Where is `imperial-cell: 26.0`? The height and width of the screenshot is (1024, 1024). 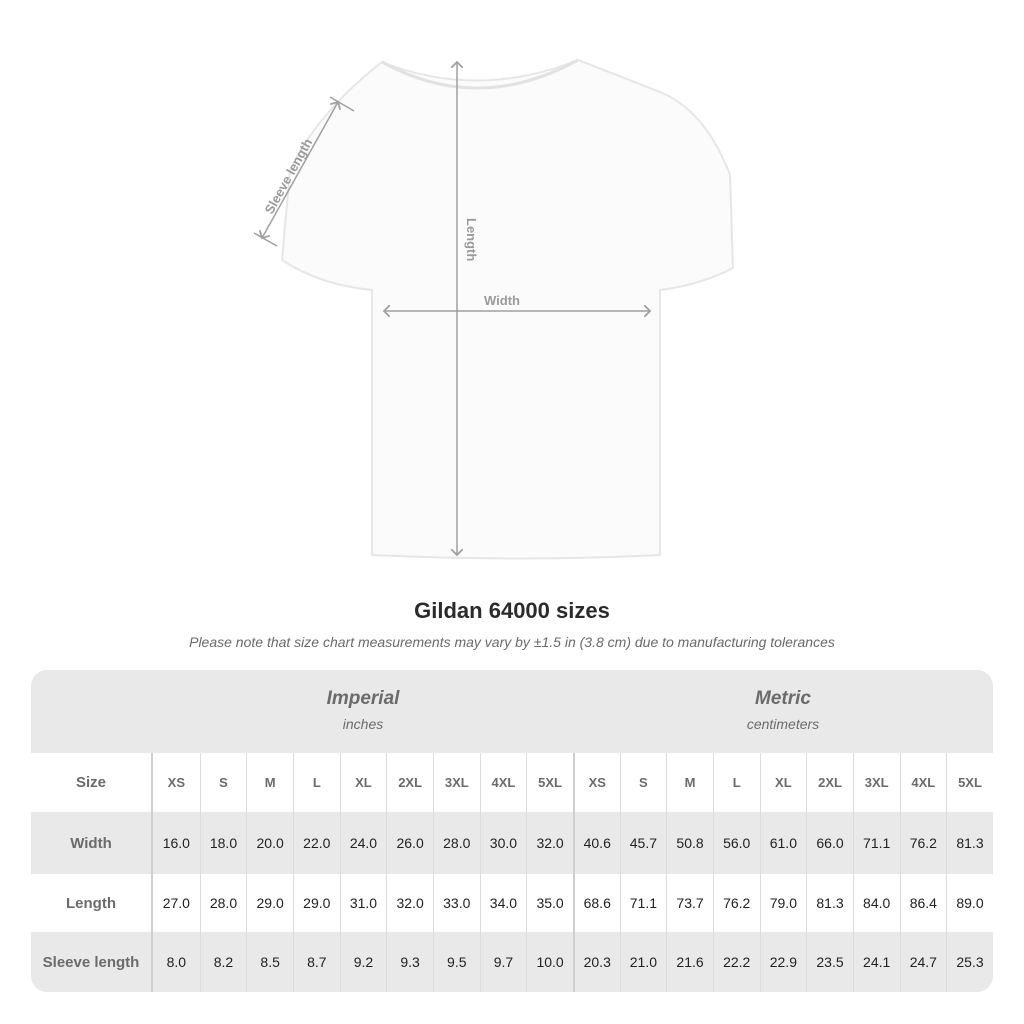 imperial-cell: 26.0 is located at coordinates (409, 843).